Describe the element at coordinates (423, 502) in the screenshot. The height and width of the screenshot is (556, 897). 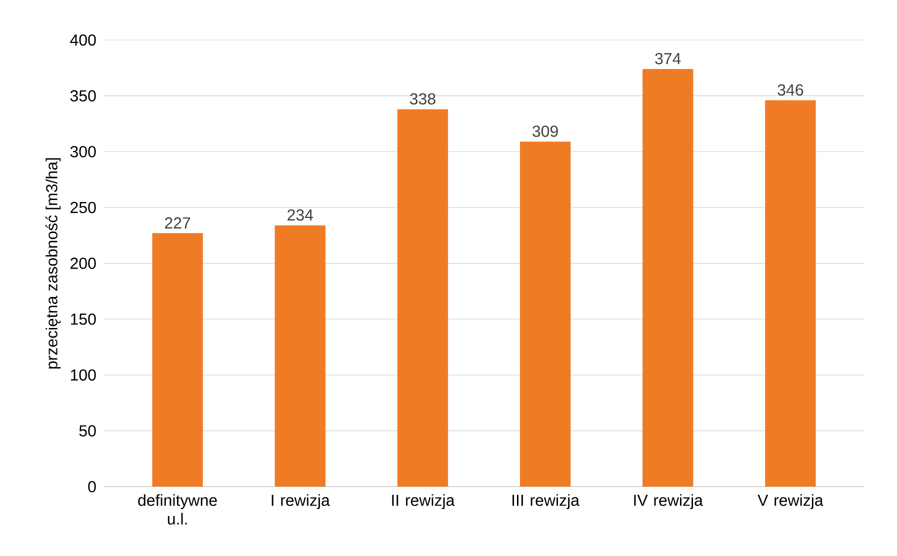
I see `x-tick-label: II rewizja` at that location.